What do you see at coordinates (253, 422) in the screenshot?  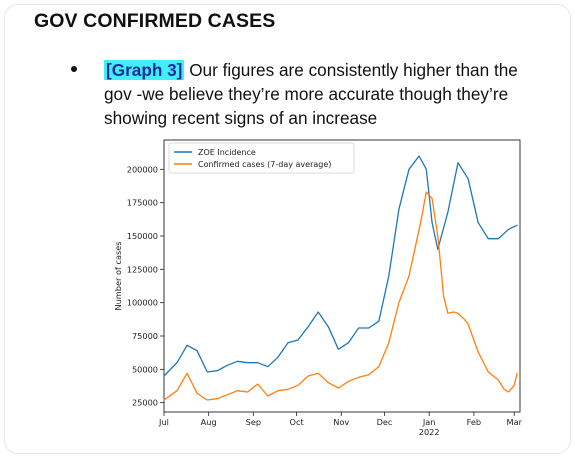 I see `x-tick-label: Sep` at bounding box center [253, 422].